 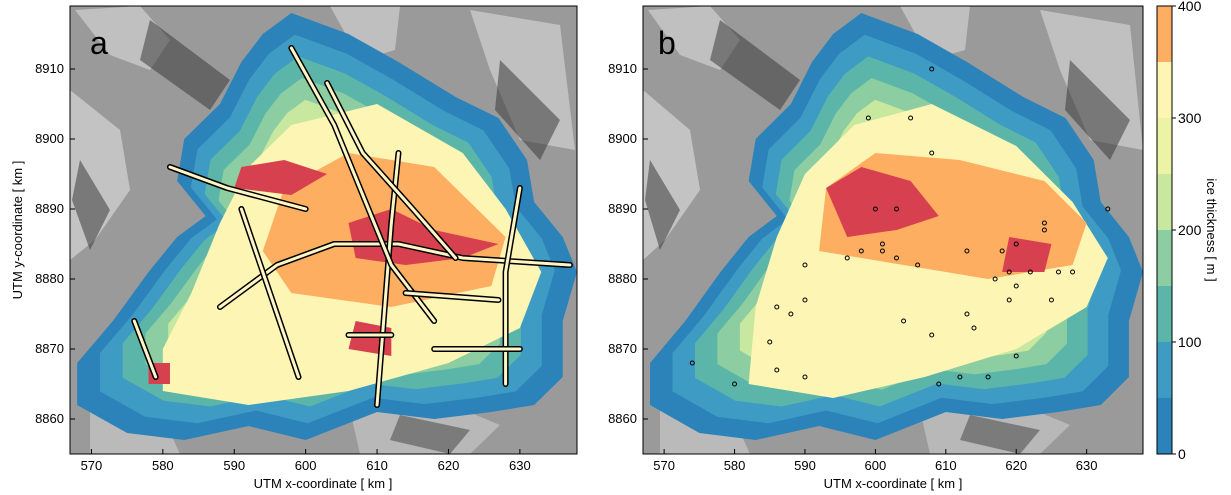 I want to click on x-tick-label: 570, so click(x=92, y=465).